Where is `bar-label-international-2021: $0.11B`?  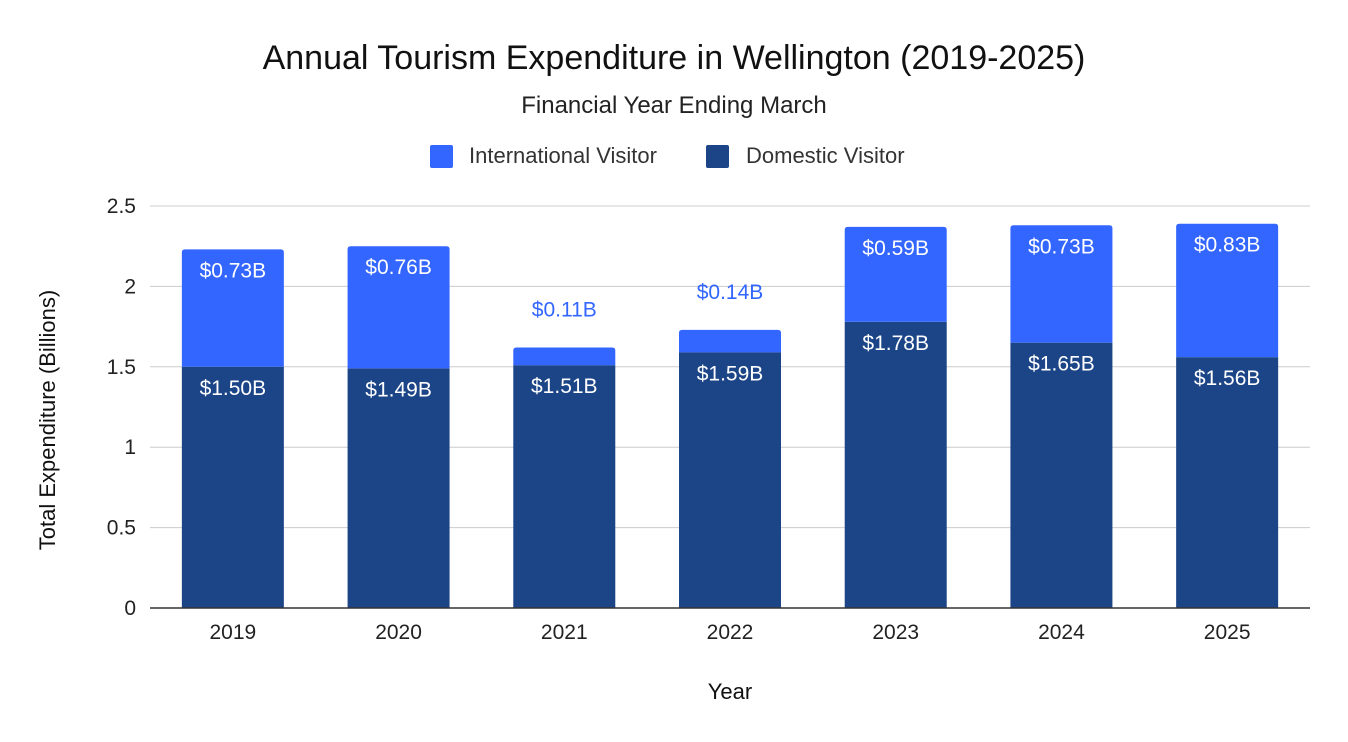 bar-label-international-2021: $0.11B is located at coordinates (564, 310).